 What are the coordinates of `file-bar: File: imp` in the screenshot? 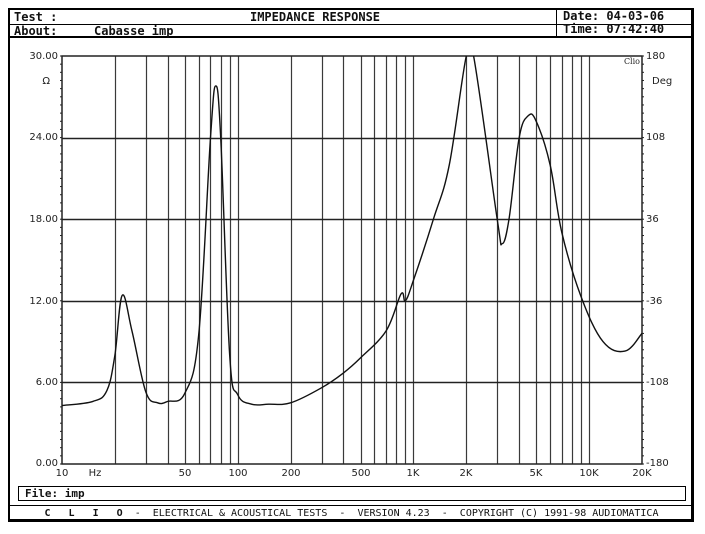 It's located at (352, 493).